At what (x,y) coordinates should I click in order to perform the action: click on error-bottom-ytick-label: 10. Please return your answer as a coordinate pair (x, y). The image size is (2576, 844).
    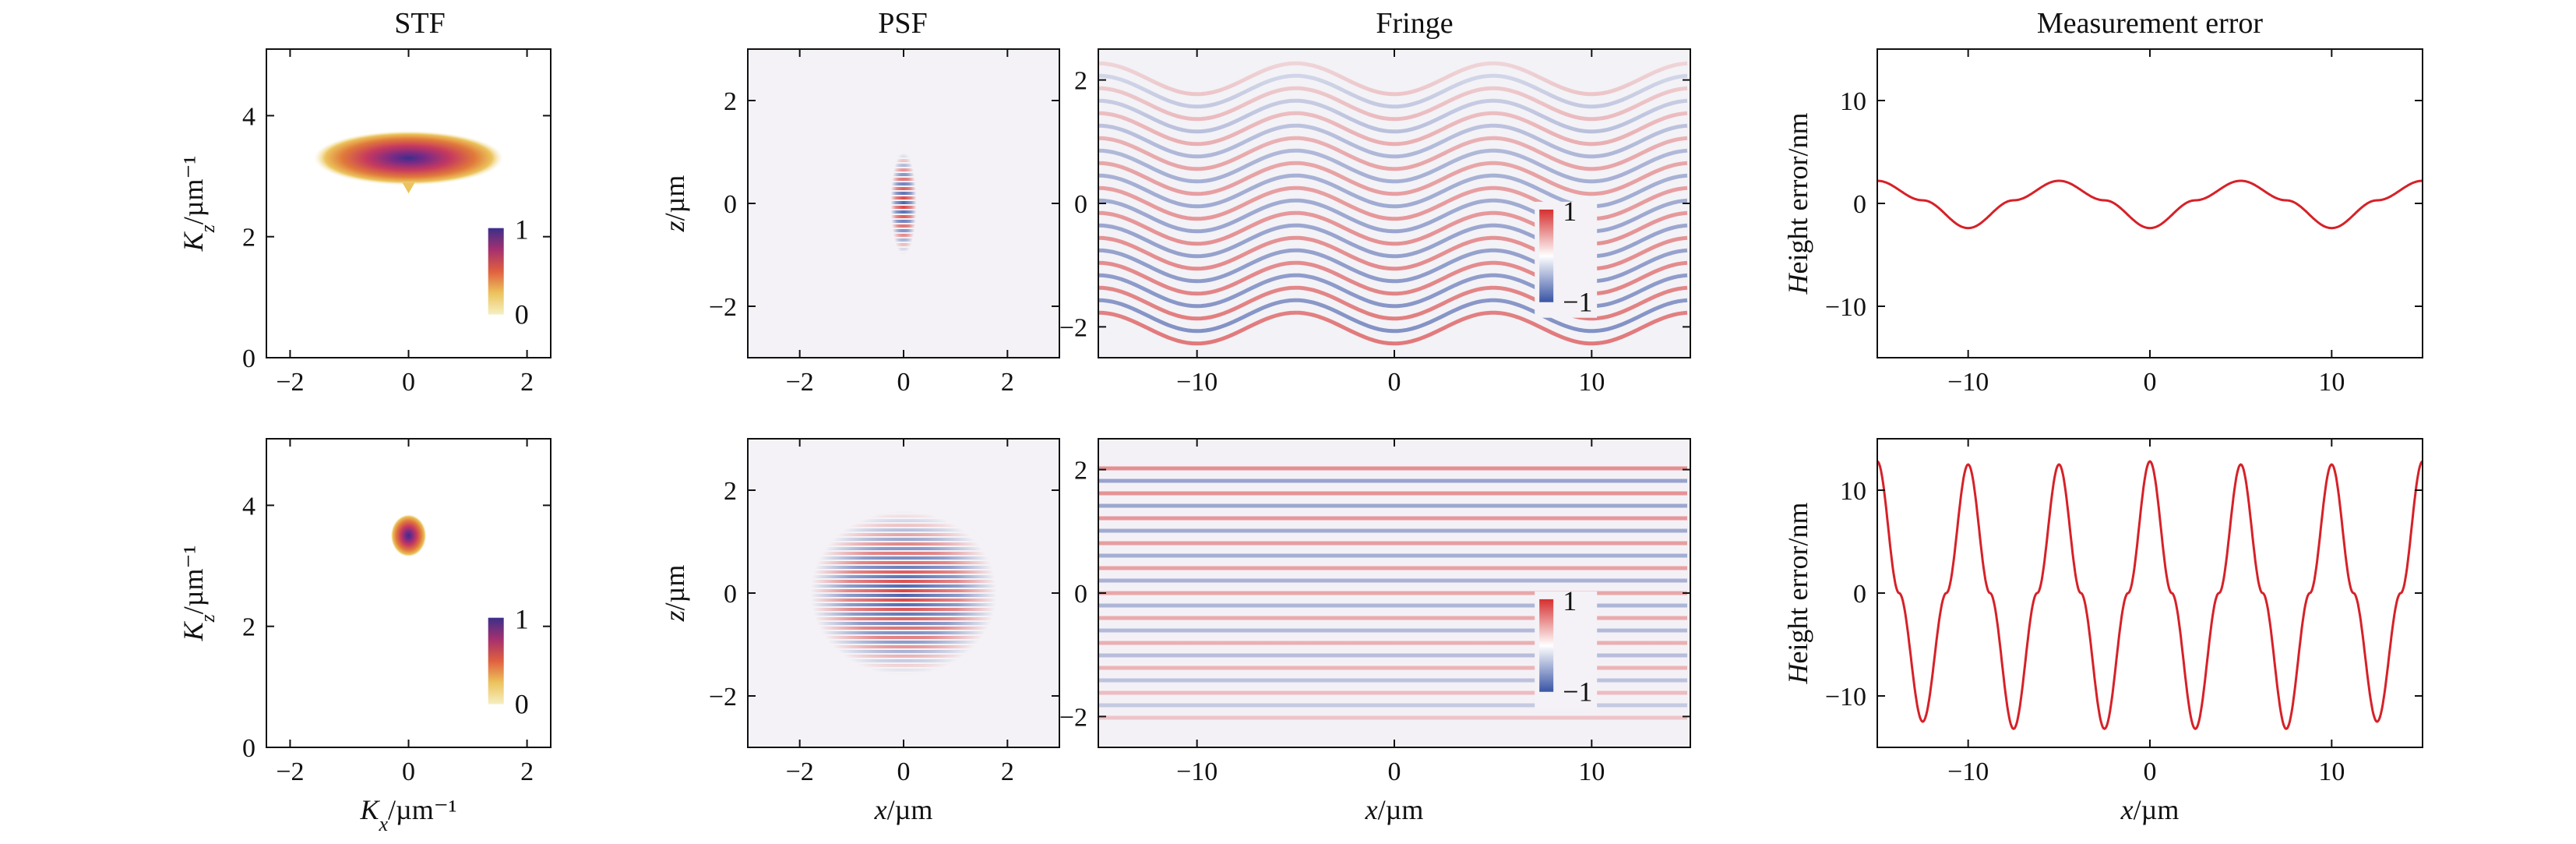
    Looking at the image, I should click on (1853, 491).